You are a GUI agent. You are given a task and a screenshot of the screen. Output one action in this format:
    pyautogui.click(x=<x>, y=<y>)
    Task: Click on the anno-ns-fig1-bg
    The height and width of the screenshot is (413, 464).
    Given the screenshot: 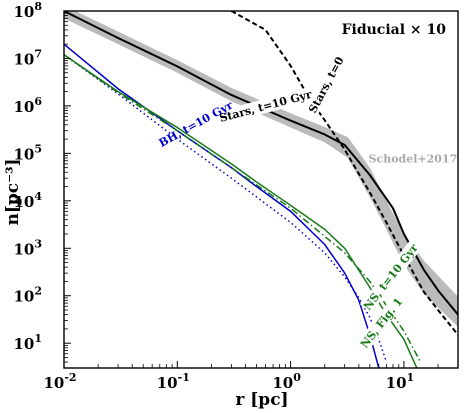 What is the action you would take?
    pyautogui.click(x=381, y=322)
    